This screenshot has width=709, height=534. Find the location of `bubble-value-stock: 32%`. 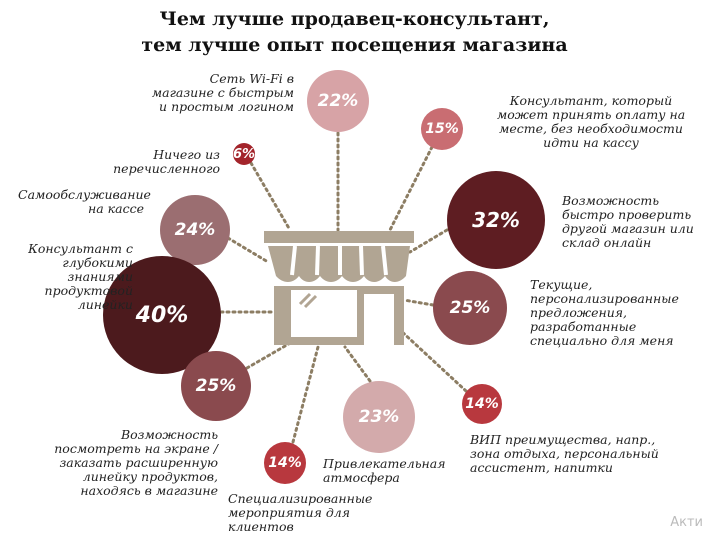

bubble-value-stock: 32% is located at coordinates (496, 220).